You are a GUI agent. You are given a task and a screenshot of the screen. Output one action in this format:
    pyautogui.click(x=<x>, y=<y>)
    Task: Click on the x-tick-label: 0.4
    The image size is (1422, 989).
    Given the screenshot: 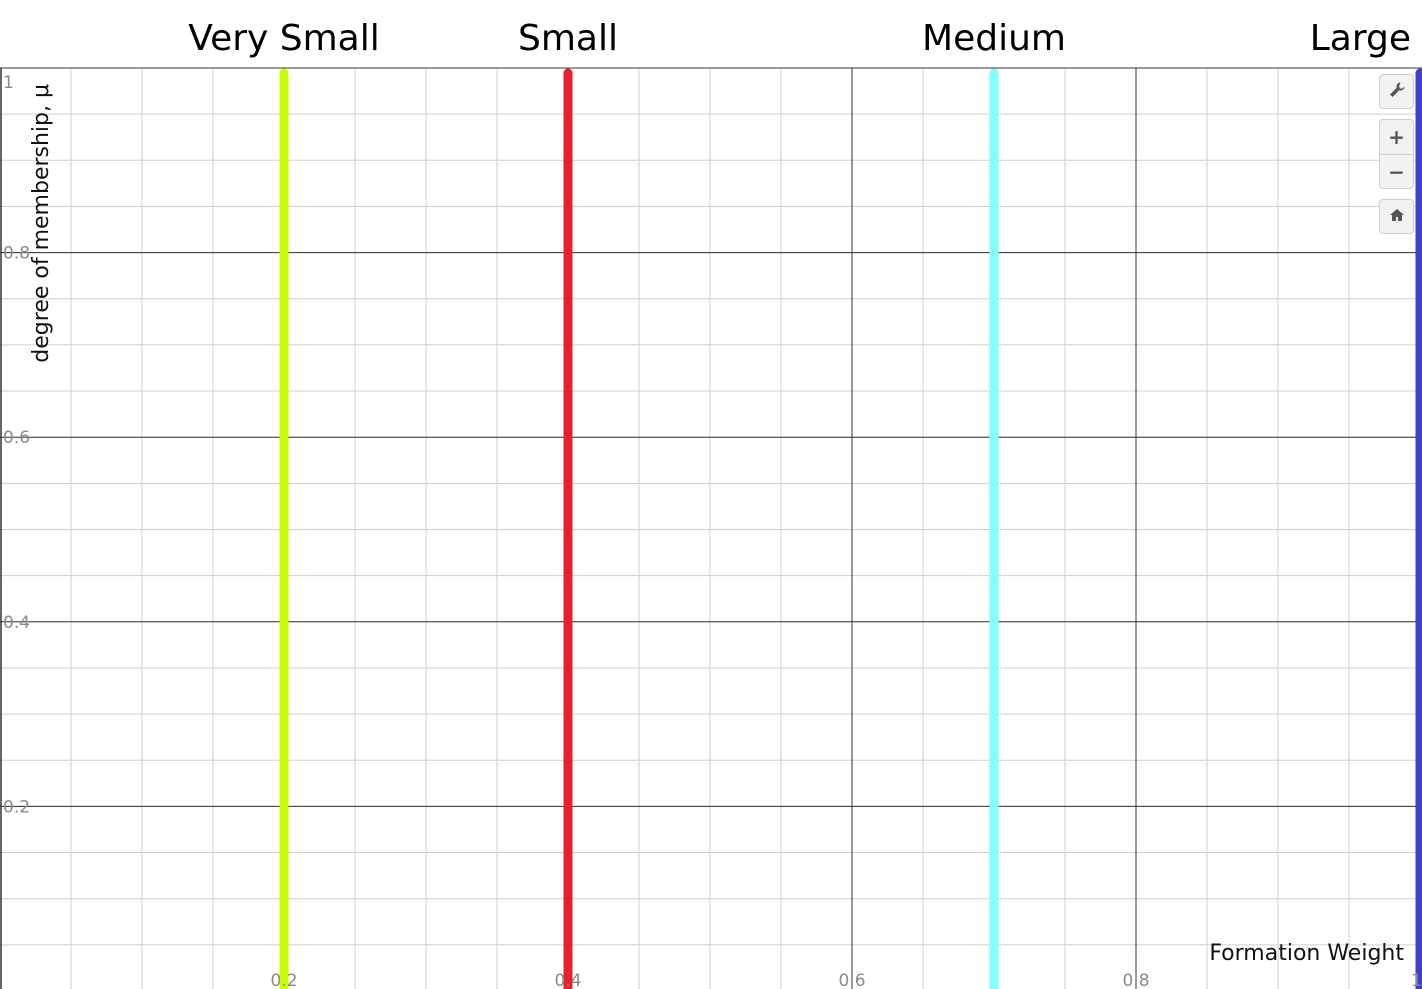 What is the action you would take?
    pyautogui.click(x=567, y=980)
    